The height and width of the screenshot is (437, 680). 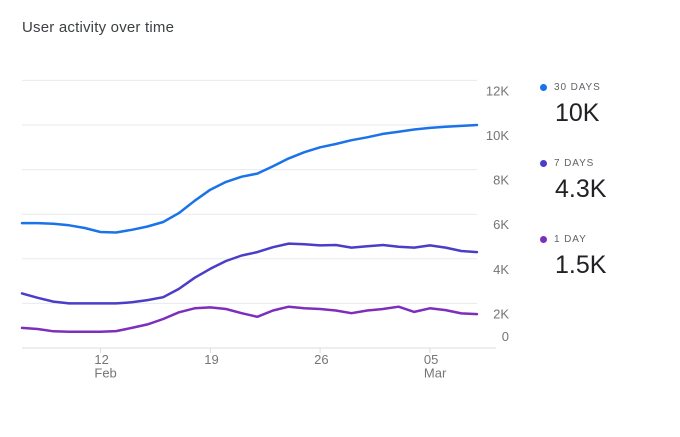 What do you see at coordinates (497, 135) in the screenshot?
I see `y-axis-label: 10K` at bounding box center [497, 135].